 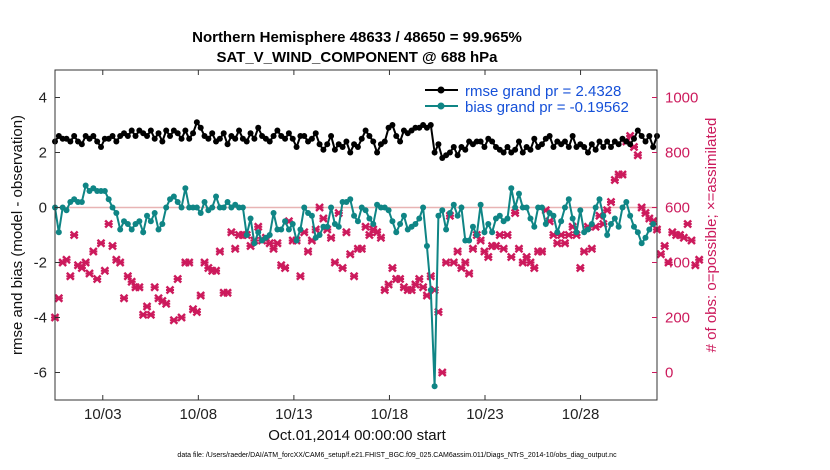 What do you see at coordinates (581, 414) in the screenshot?
I see `x-tick-label: 10/28` at bounding box center [581, 414].